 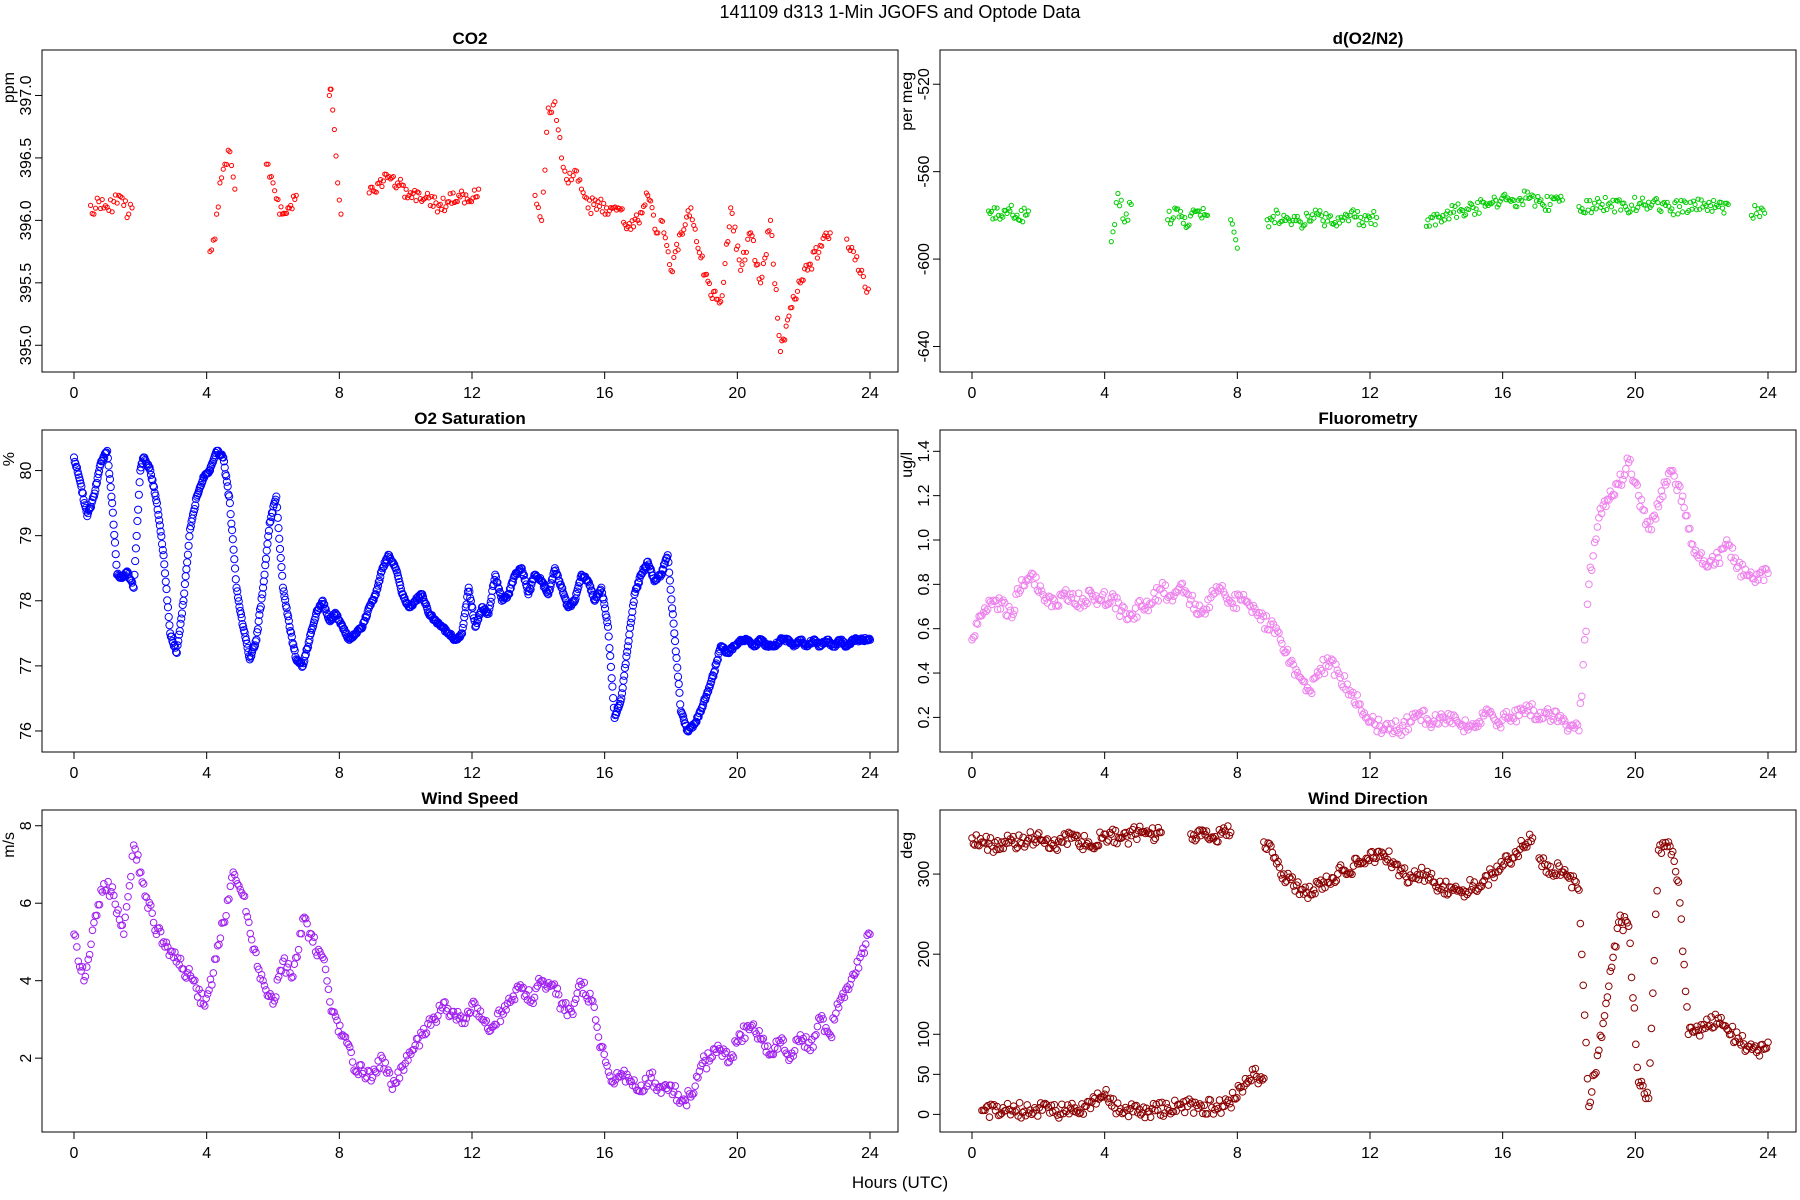 What do you see at coordinates (339, 773) in the screenshot?
I see `x-tick-label: 8` at bounding box center [339, 773].